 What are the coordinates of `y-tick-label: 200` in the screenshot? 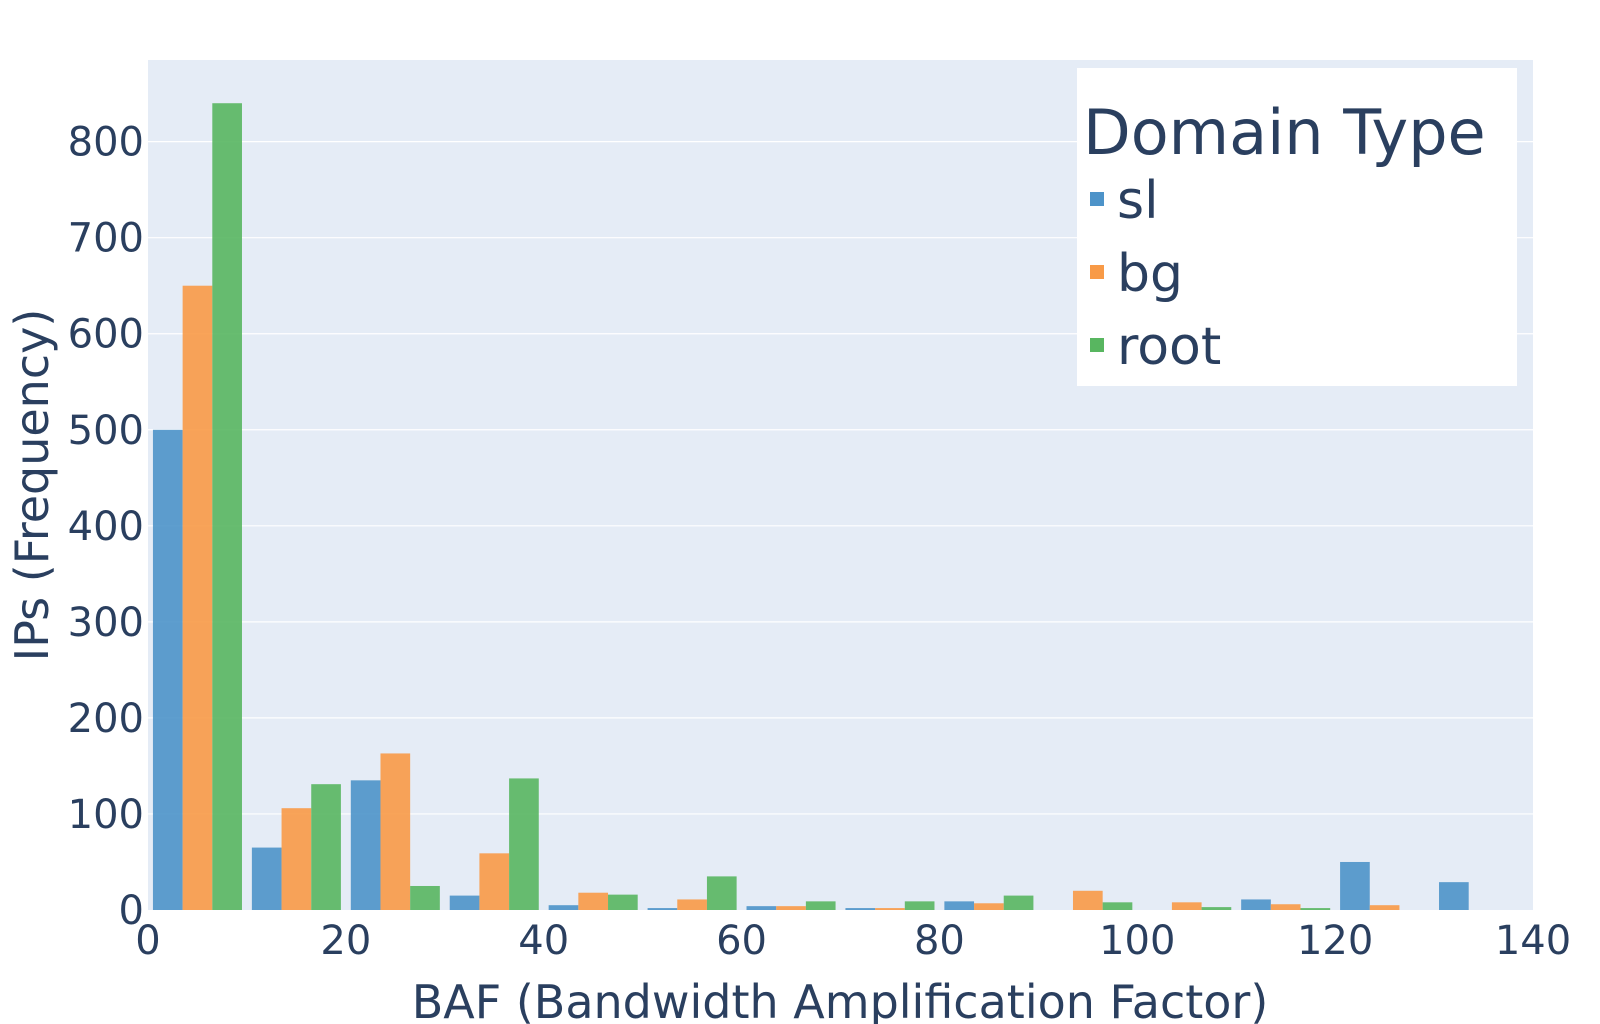 It's located at (106, 719).